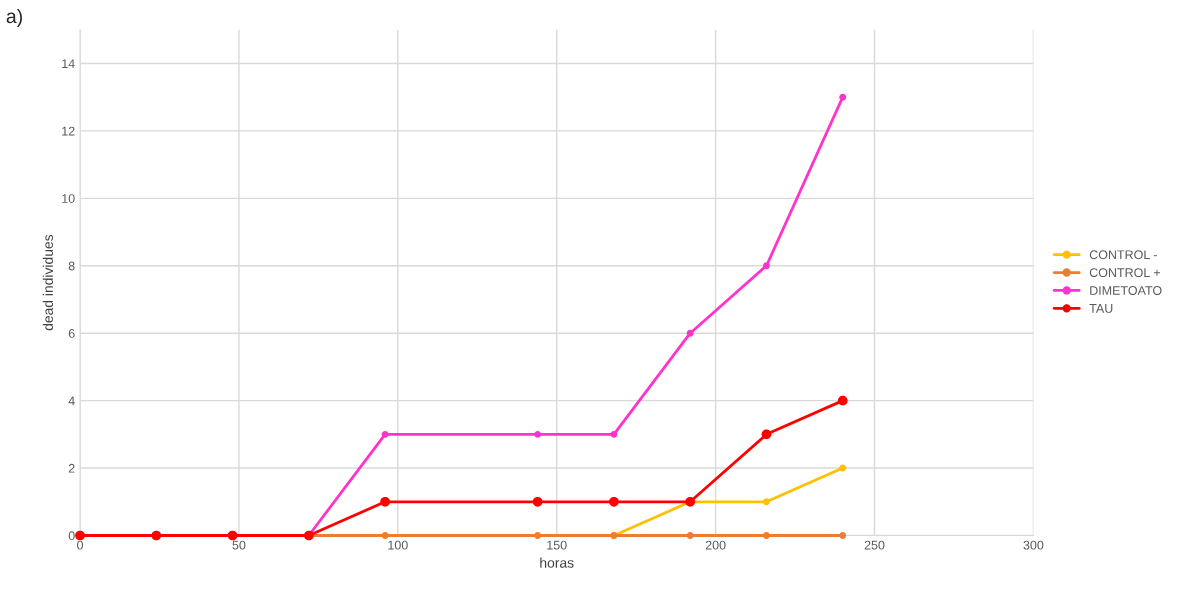 The width and height of the screenshot is (1177, 595). I want to click on x-tick-label: 300, so click(1033, 545).